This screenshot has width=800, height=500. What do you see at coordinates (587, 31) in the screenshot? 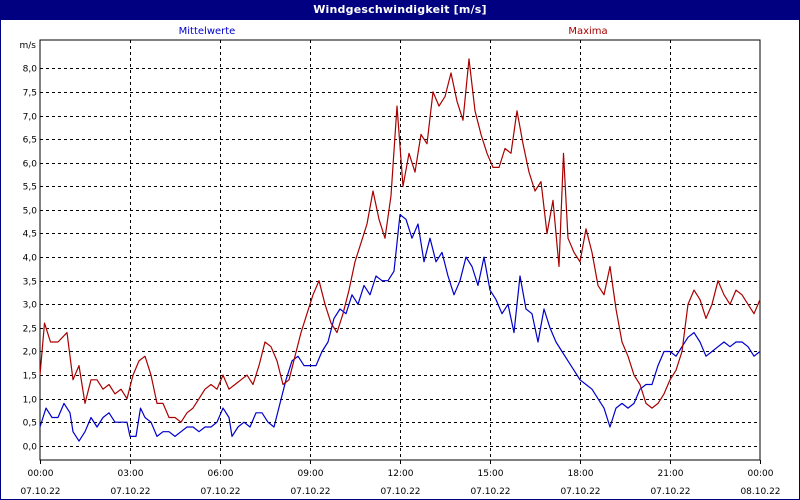
I see `legend-maxima: Maxima` at bounding box center [587, 31].